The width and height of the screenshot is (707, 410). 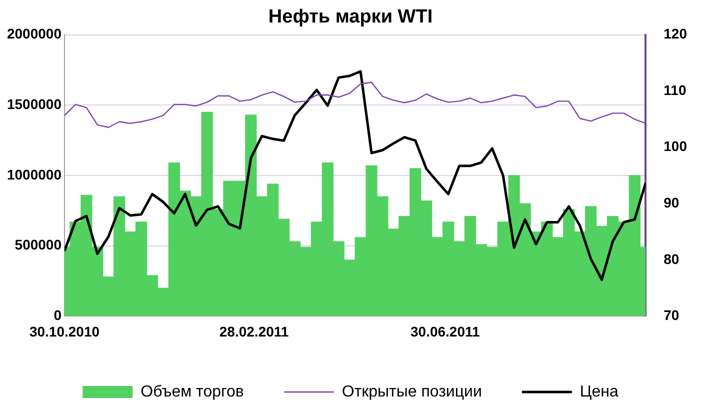 What do you see at coordinates (445, 331) in the screenshot?
I see `x-tick-label: 30.06.2011` at bounding box center [445, 331].